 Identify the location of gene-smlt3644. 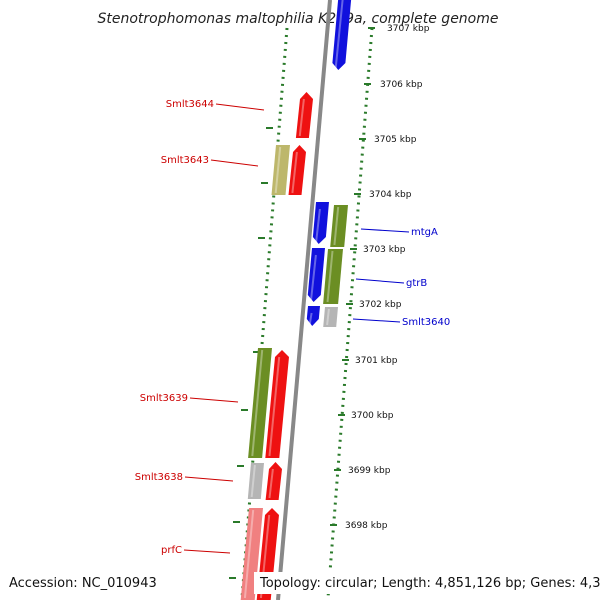
(304, 115).